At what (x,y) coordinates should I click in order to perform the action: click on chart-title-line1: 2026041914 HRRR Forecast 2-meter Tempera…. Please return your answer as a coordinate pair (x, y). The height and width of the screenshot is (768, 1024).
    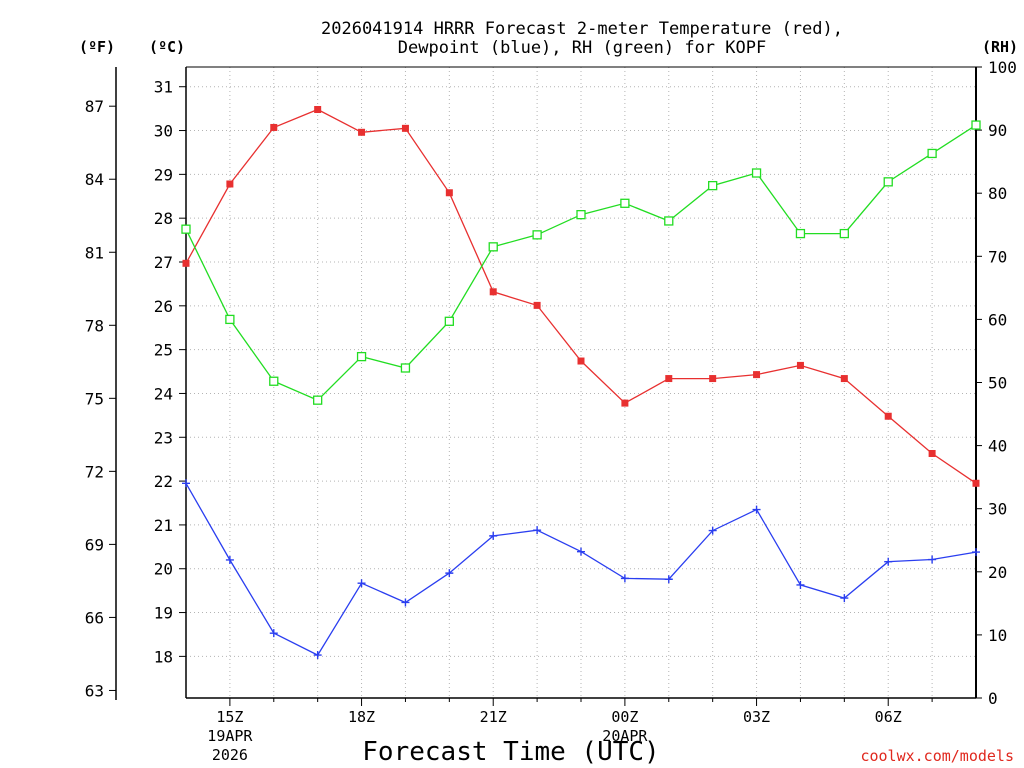
    Looking at the image, I should click on (582, 29).